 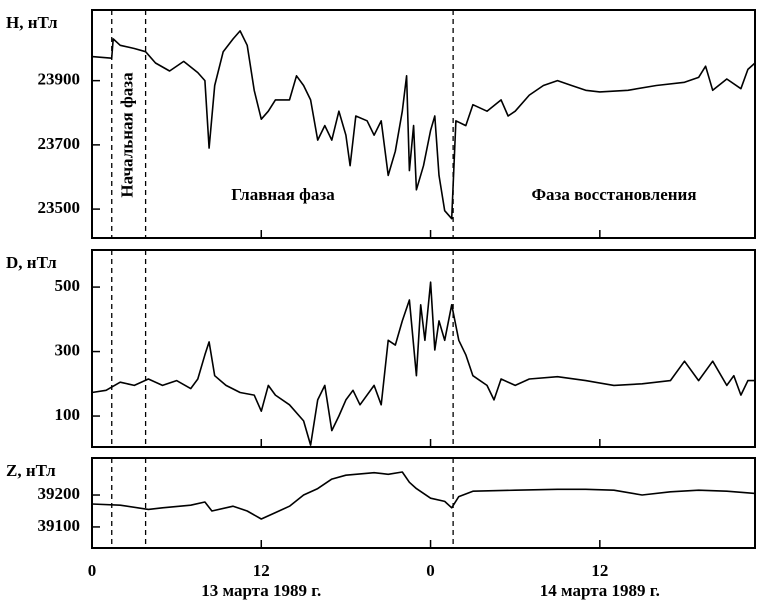 What do you see at coordinates (68, 349) in the screenshot?
I see `y-tick-label: 300` at bounding box center [68, 349].